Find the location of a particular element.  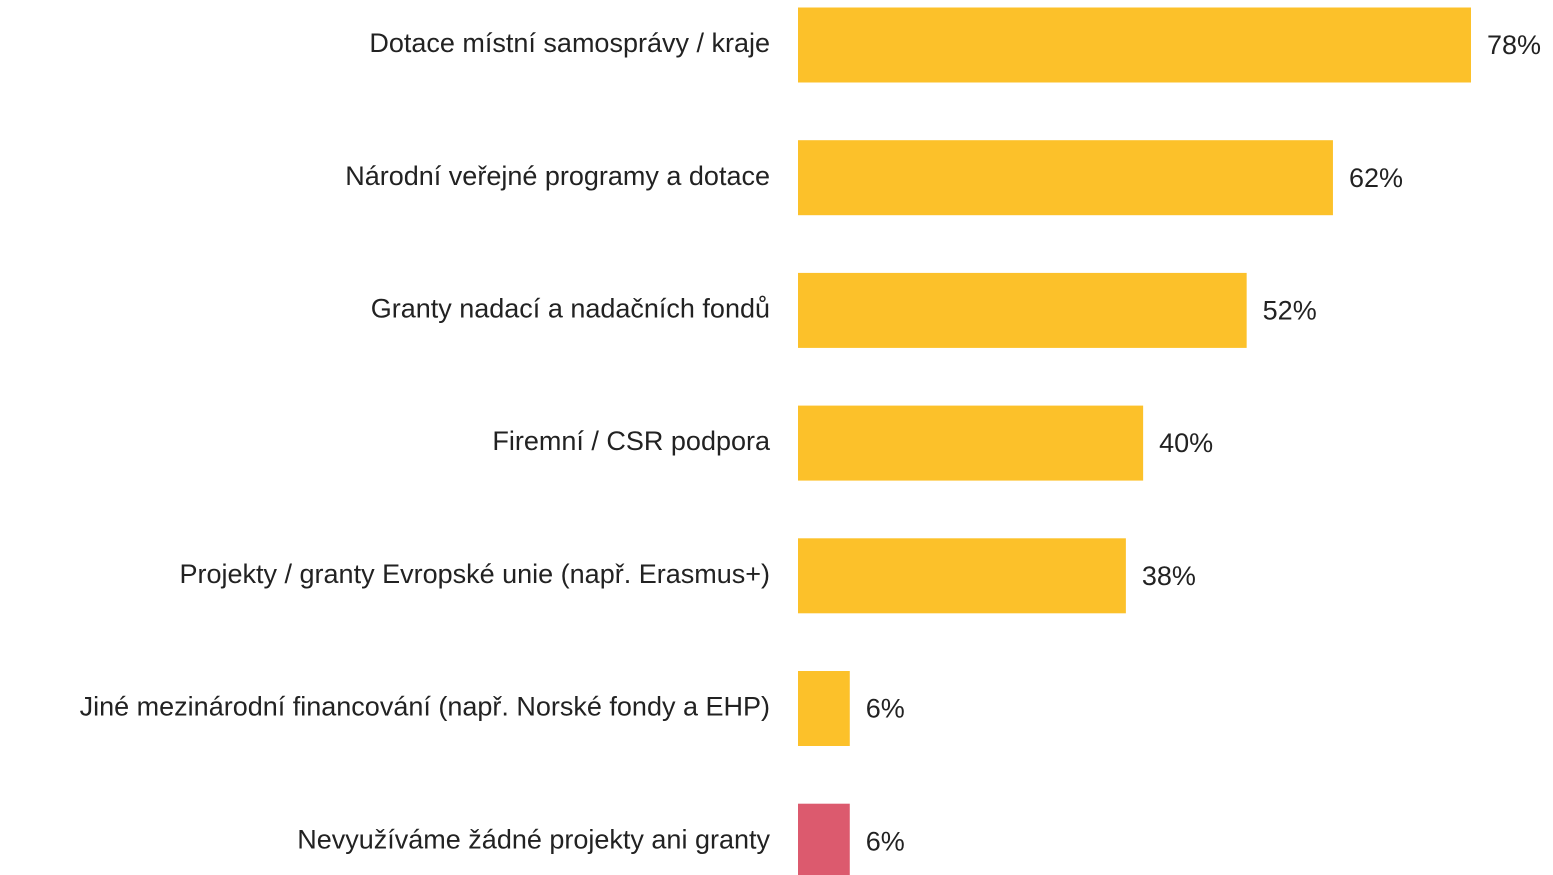

value-label: 38% is located at coordinates (1169, 576).